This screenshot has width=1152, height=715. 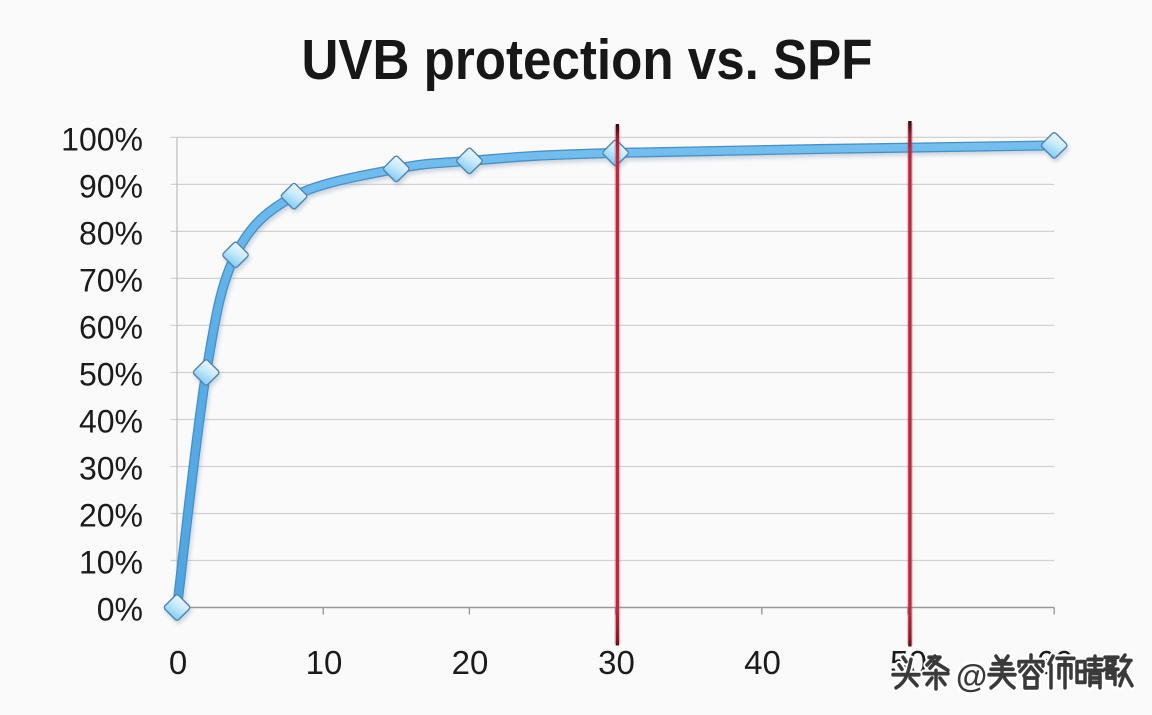 I want to click on svg-text: 90%, so click(x=111, y=187).